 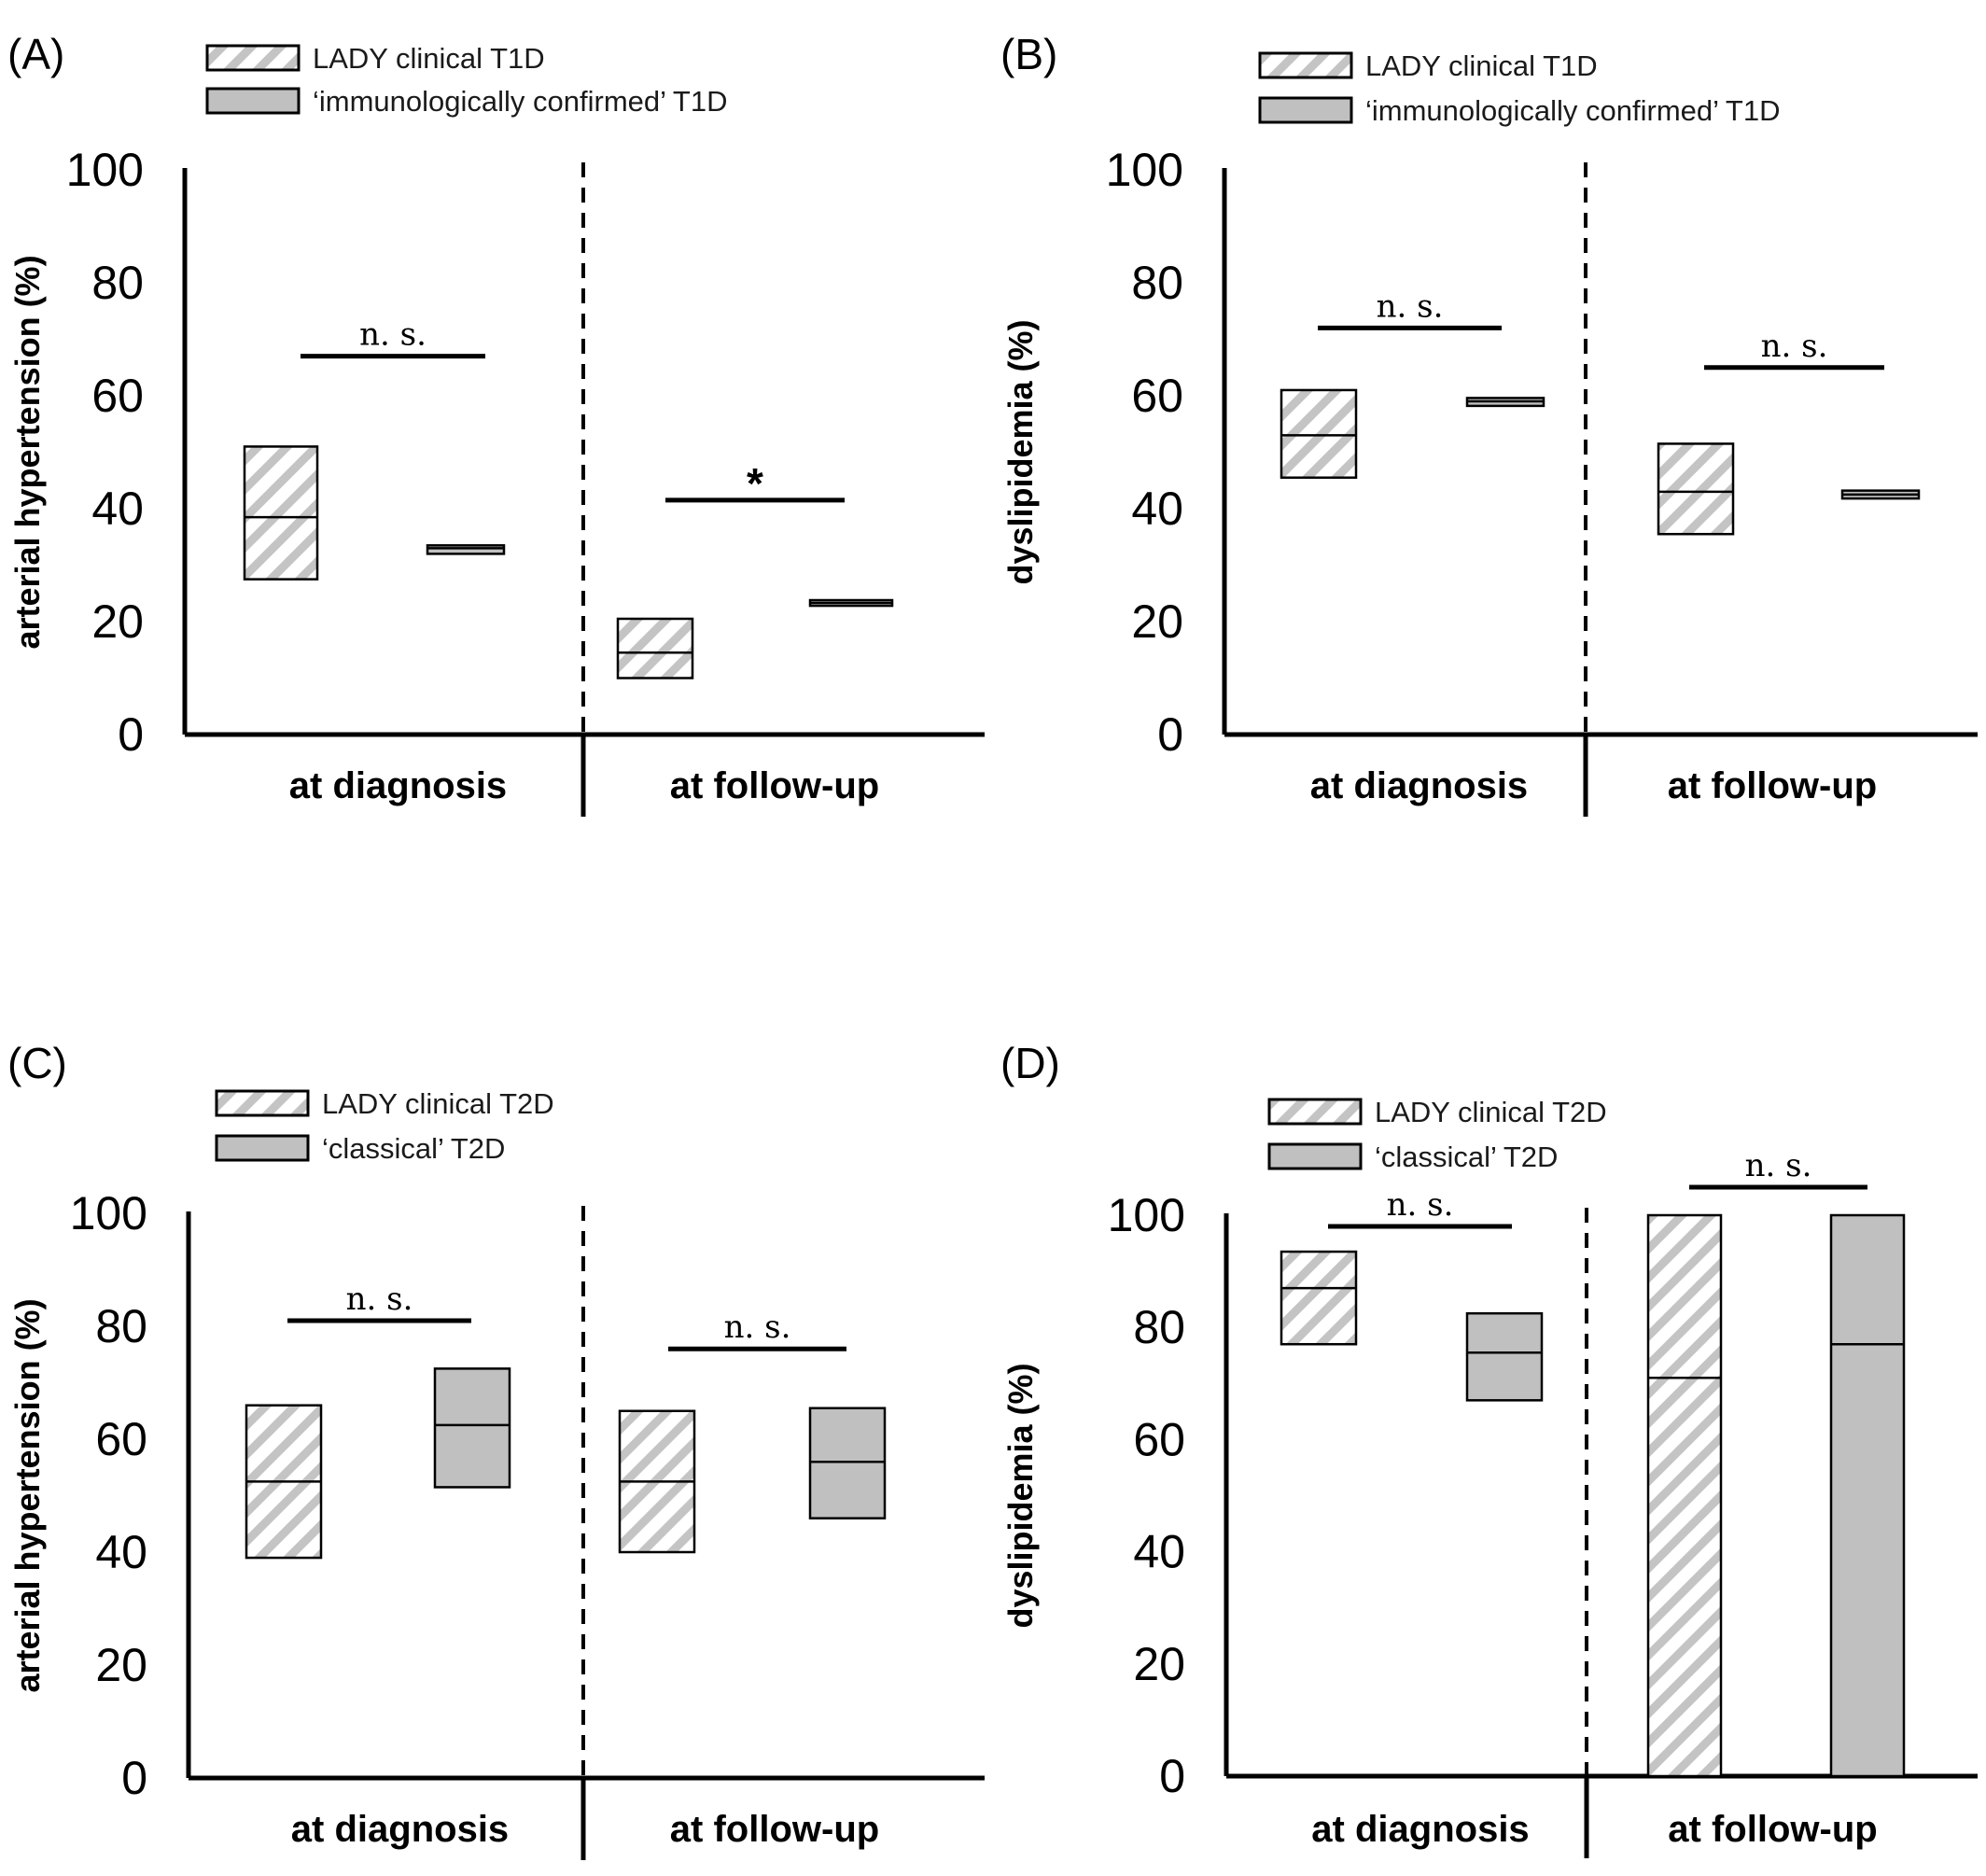 What do you see at coordinates (1030, 1063) in the screenshot?
I see `panel-letter: (D)` at bounding box center [1030, 1063].